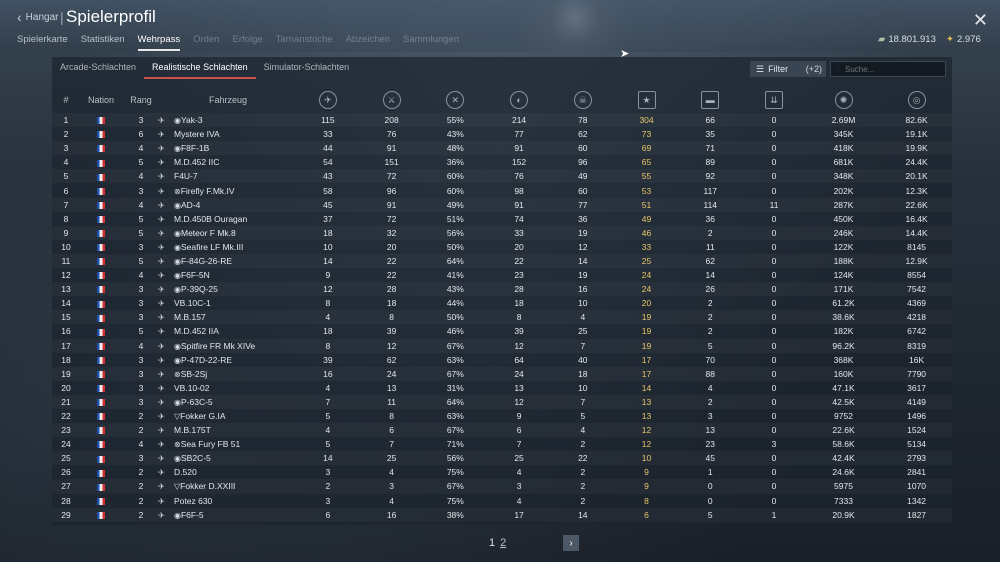  I want to click on header-background-aircraft, so click(575, 26).